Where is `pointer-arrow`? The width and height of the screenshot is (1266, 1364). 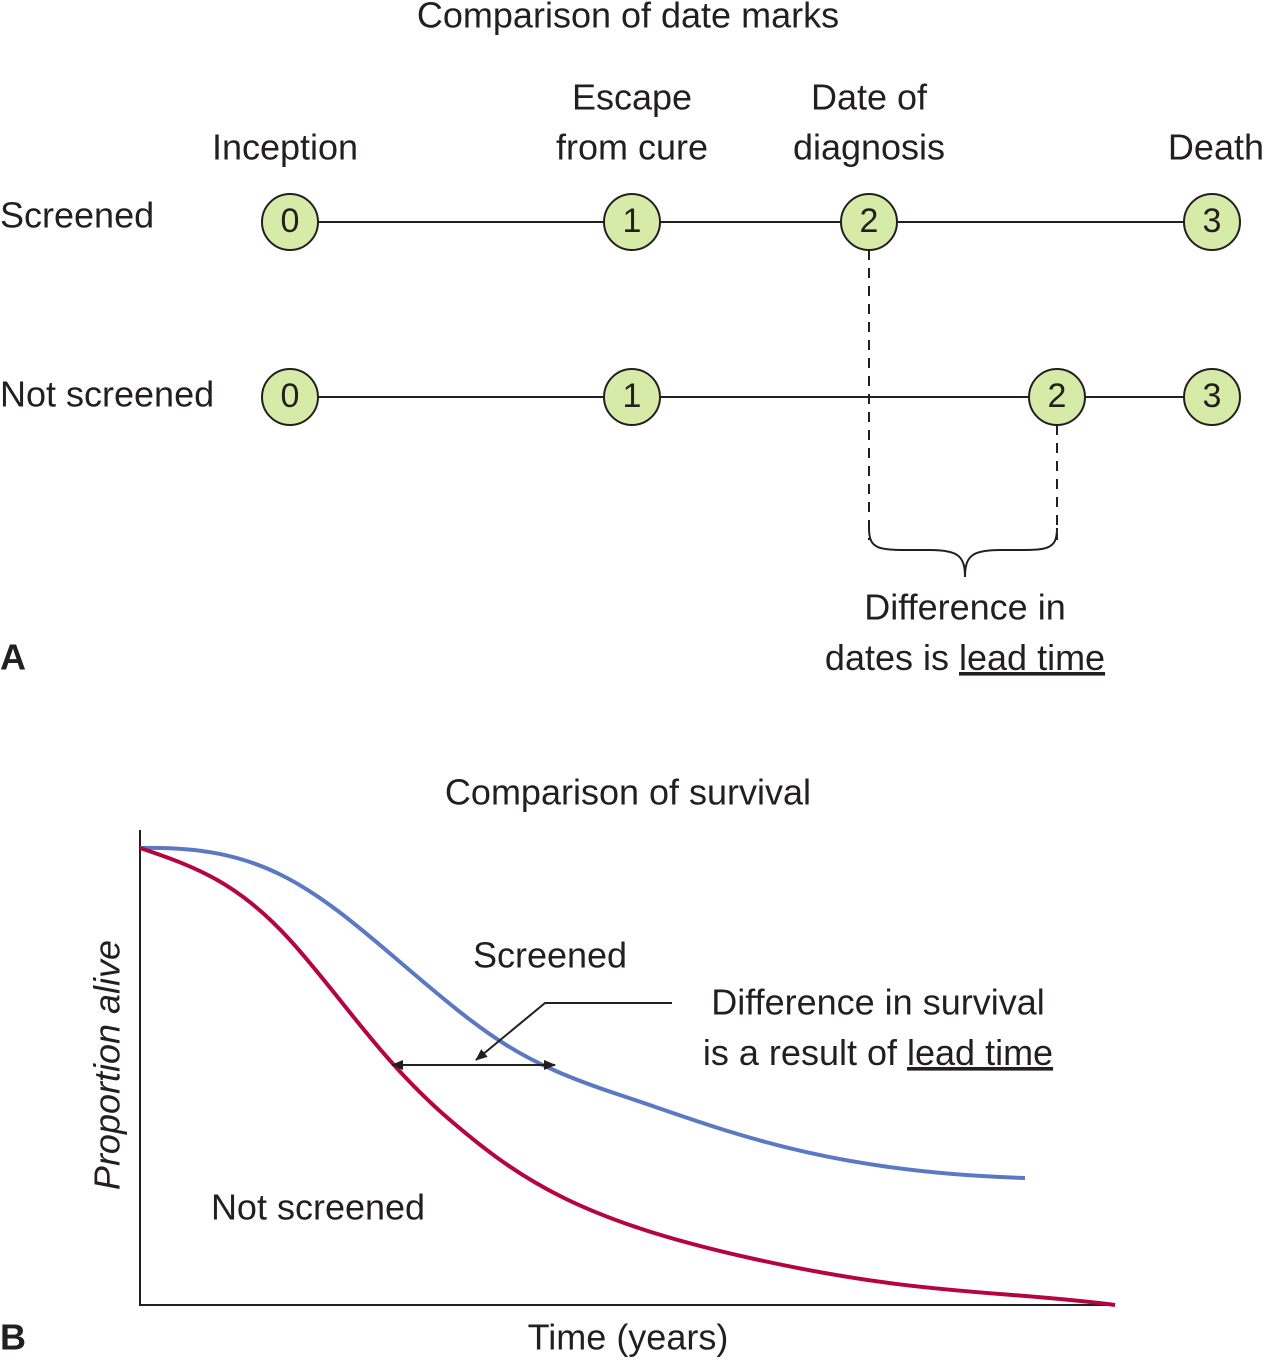
pointer-arrow is located at coordinates (573, 1031).